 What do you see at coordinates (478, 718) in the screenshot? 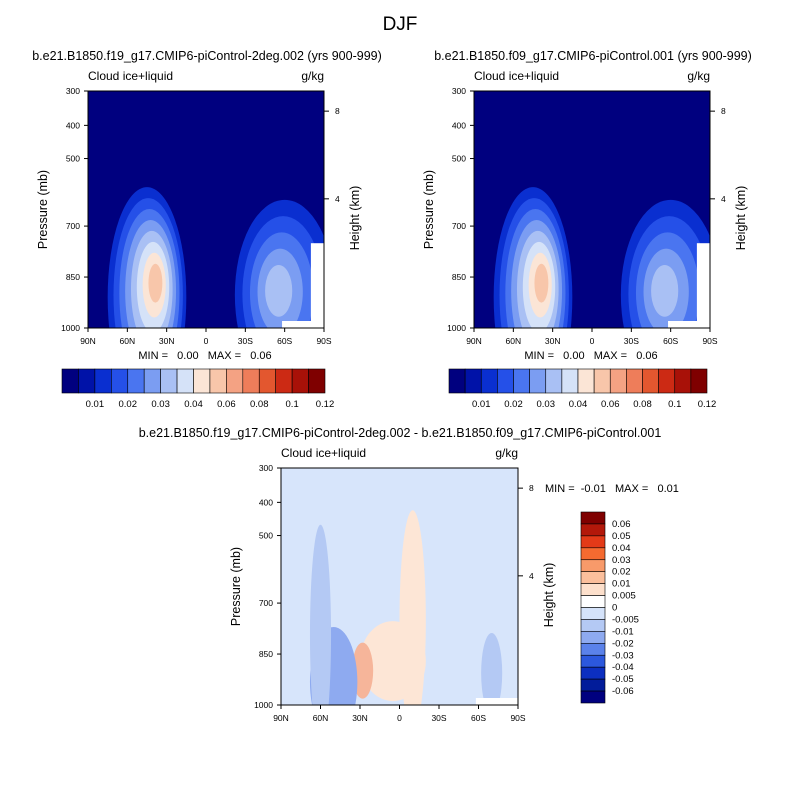
I see `x-tick-label: 60S` at bounding box center [478, 718].